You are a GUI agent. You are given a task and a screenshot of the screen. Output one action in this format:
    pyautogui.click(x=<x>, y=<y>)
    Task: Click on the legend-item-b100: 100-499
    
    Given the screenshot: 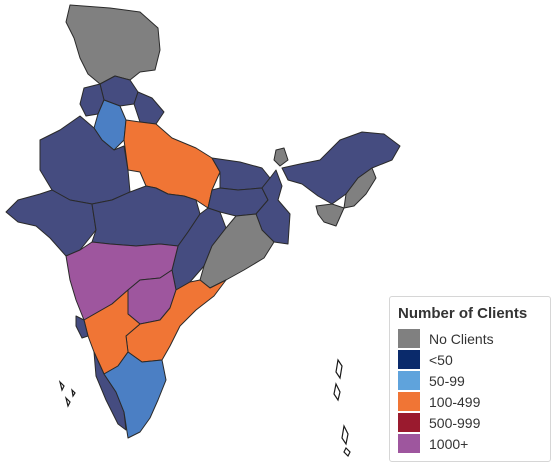 What is the action you would take?
    pyautogui.click(x=470, y=401)
    